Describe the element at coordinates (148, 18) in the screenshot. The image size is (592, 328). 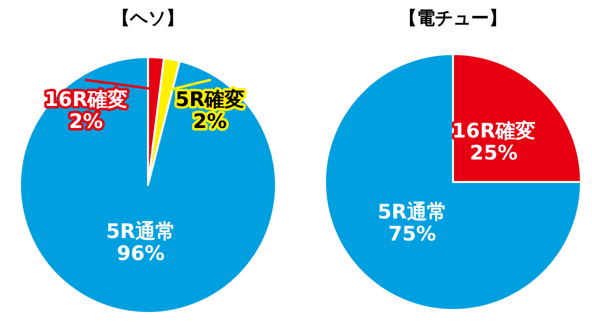
I see `chart-title: 【ヘソ】` at that location.